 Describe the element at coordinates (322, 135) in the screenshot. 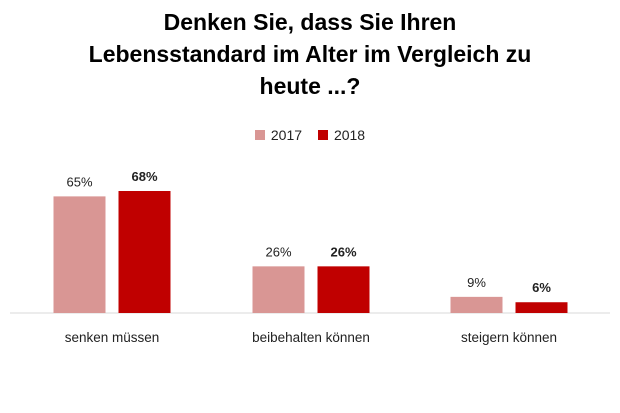

I see `legend-swatch-2018` at that location.